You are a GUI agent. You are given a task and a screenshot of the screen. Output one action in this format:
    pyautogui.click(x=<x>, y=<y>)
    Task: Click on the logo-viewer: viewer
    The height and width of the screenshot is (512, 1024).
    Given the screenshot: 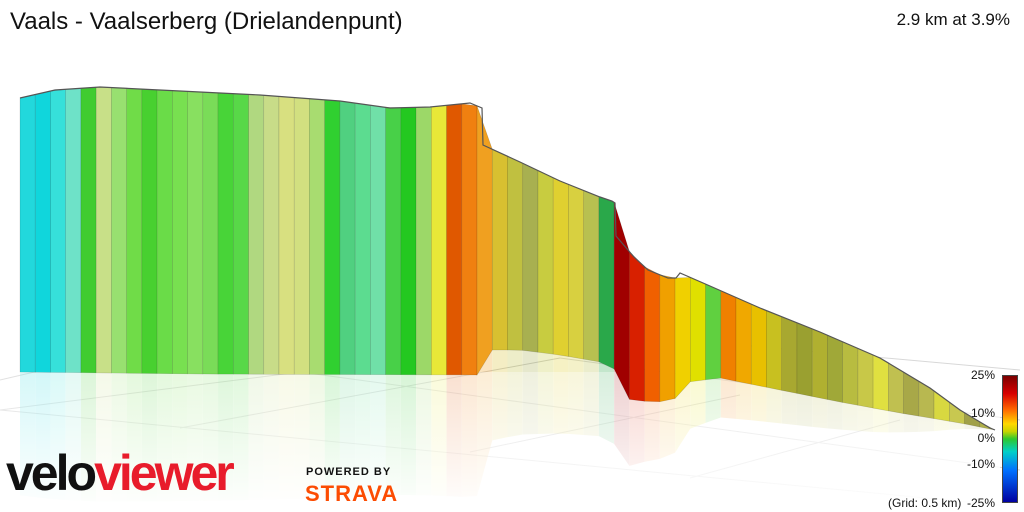 What is the action you would take?
    pyautogui.click(x=164, y=473)
    